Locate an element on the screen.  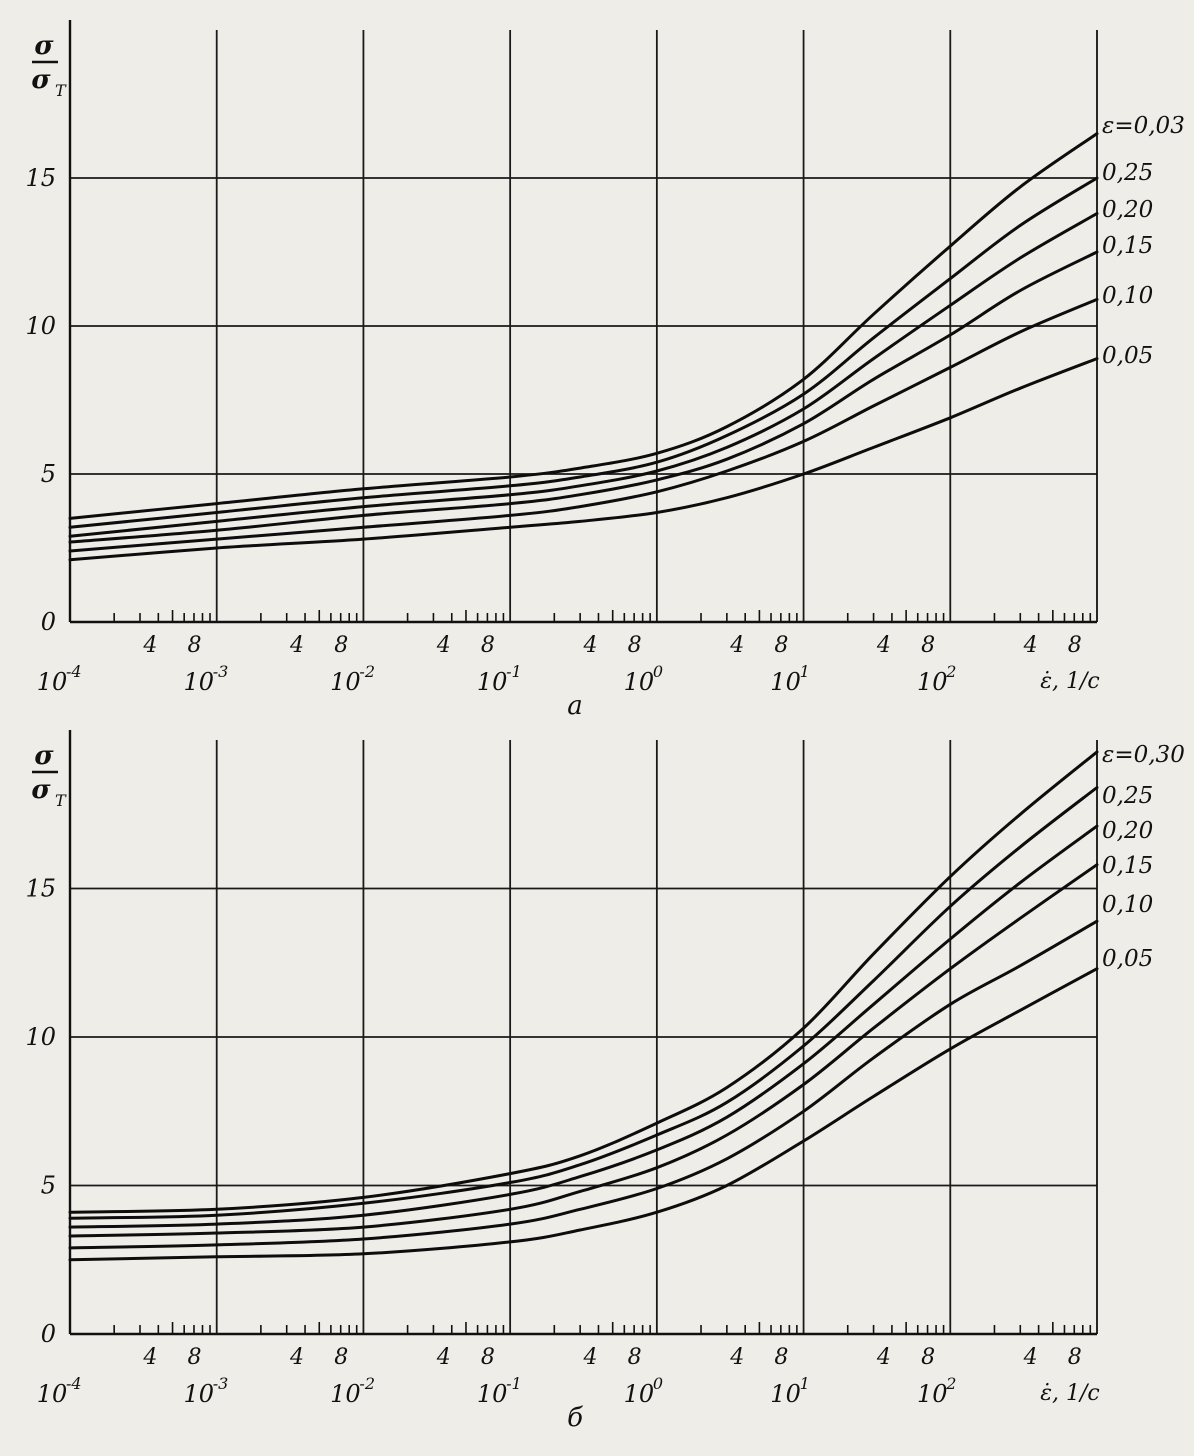
y-axis-label: σσ T is located at coordinates (49, 775).